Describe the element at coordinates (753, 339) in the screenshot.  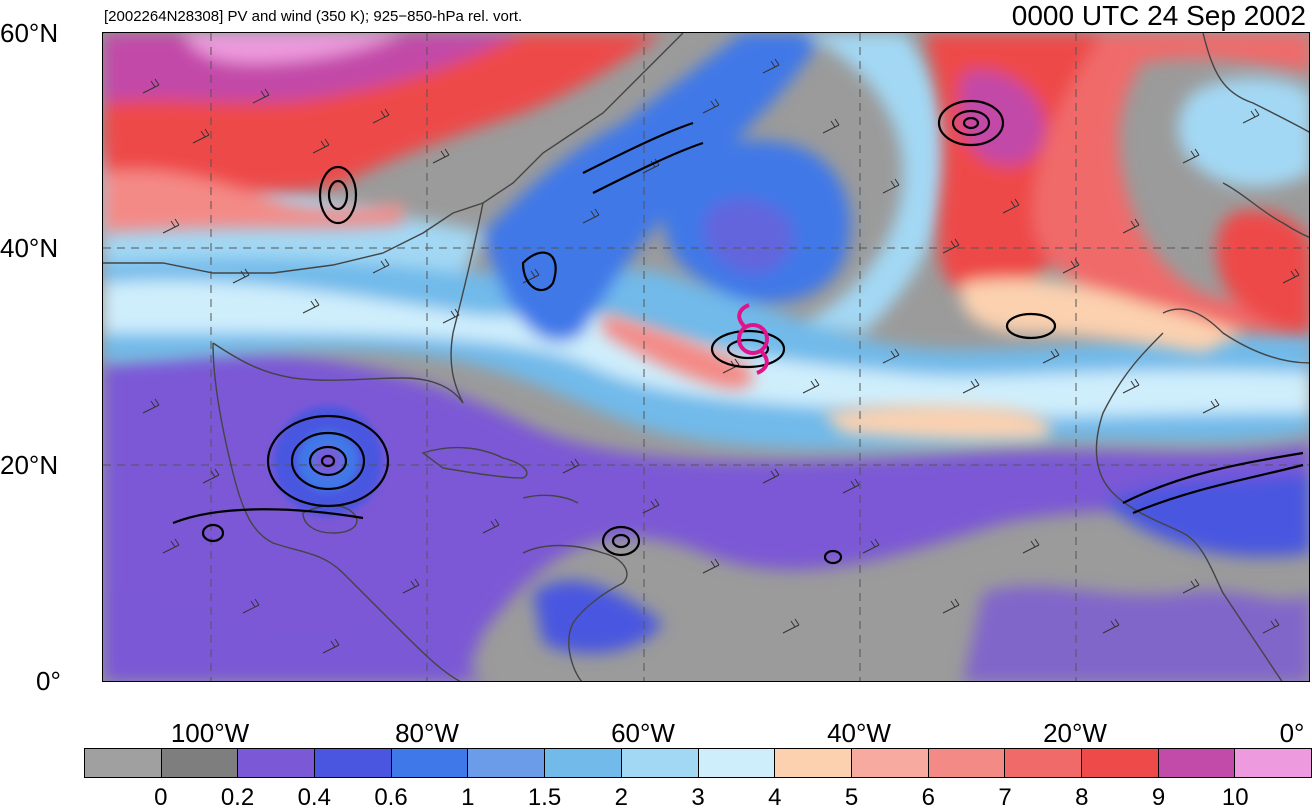
I see `storm-marker-icon` at that location.